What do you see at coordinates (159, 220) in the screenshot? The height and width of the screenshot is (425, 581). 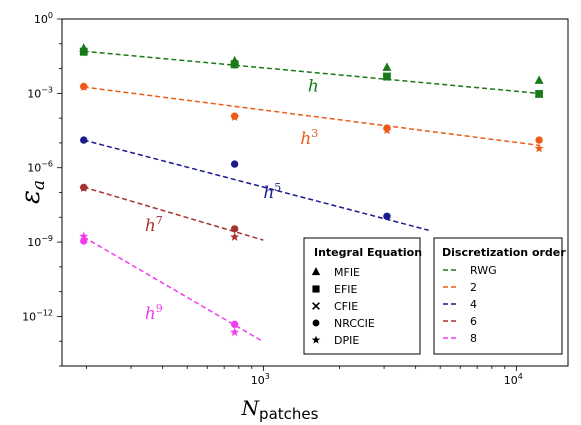 I see `slope-annotation-exp: 7` at bounding box center [159, 220].